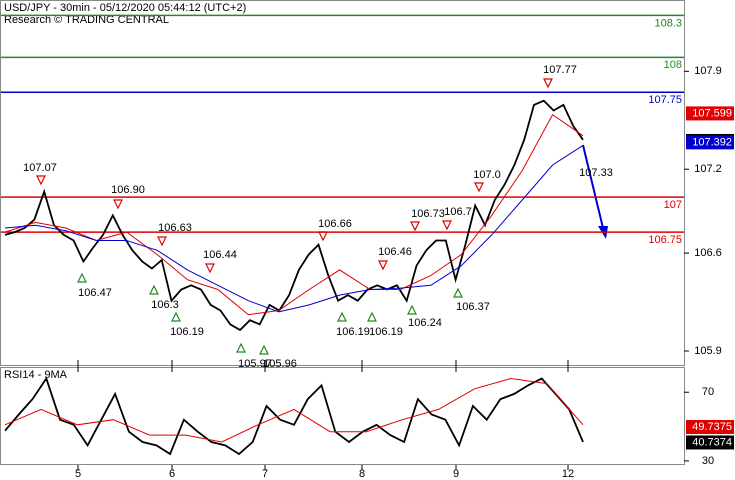  What do you see at coordinates (708, 351) in the screenshot?
I see `y-tick-label: 105.9` at bounding box center [708, 351].